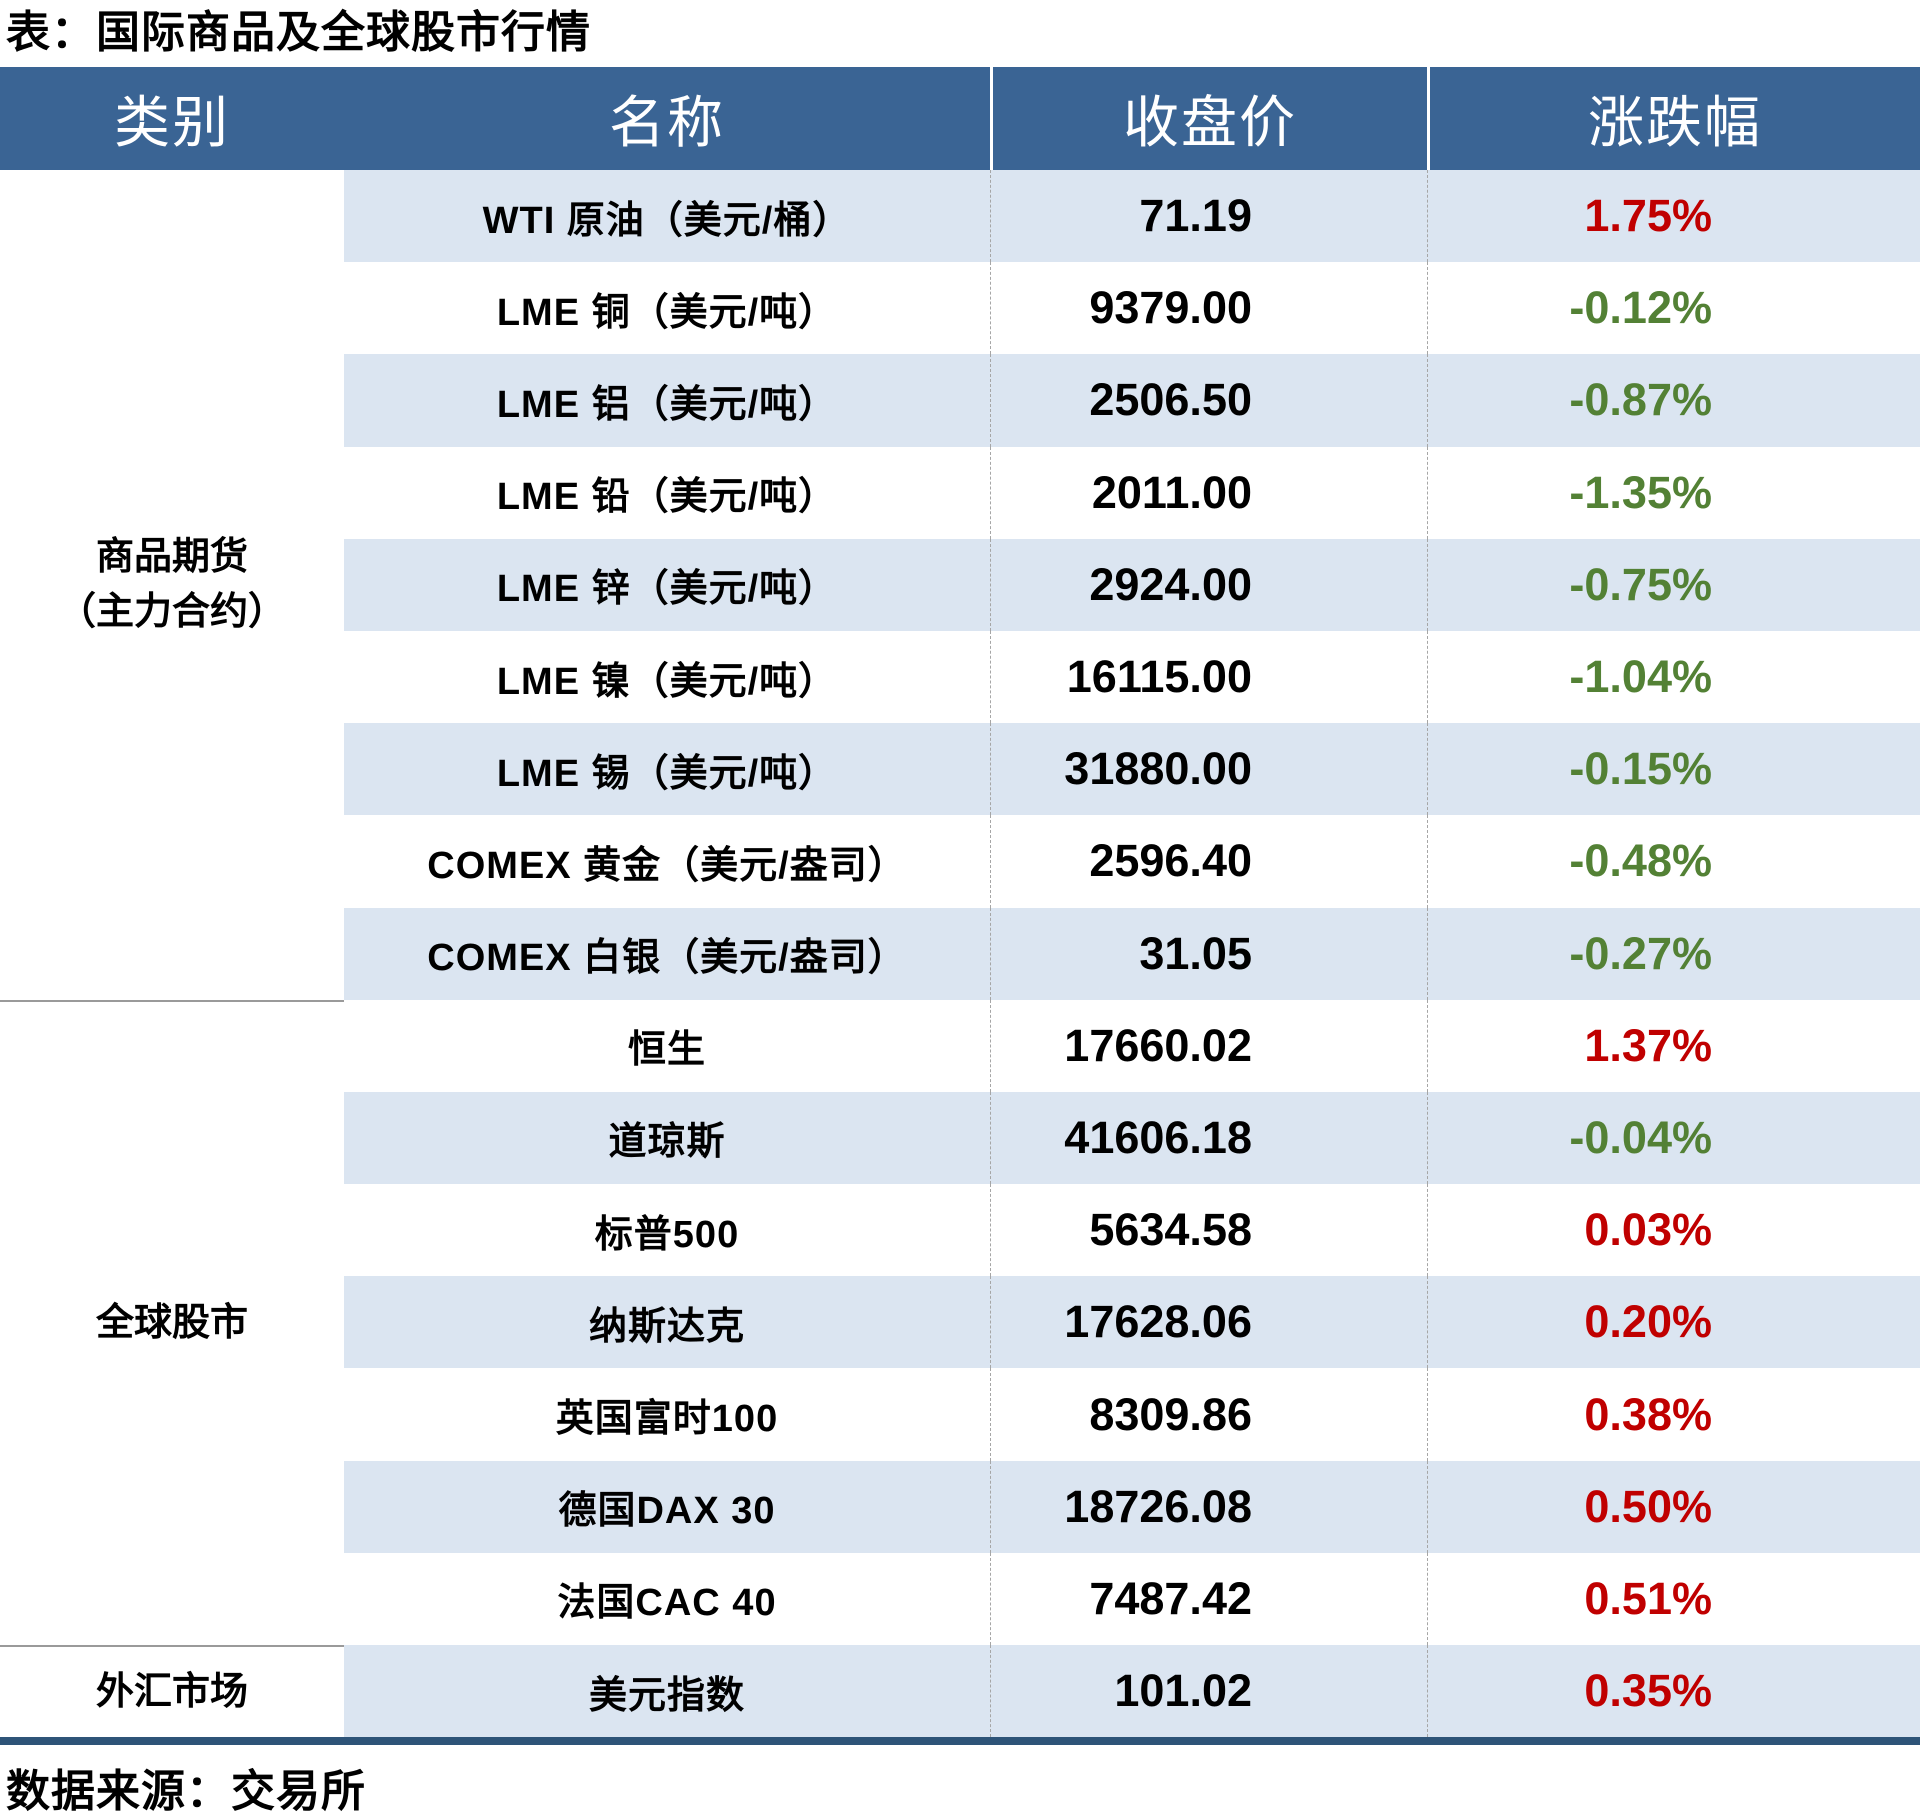 The width and height of the screenshot is (1920, 1819). Describe the element at coordinates (298, 32) in the screenshot. I see `page-title: 表：国际商品及全球股市行情` at that location.